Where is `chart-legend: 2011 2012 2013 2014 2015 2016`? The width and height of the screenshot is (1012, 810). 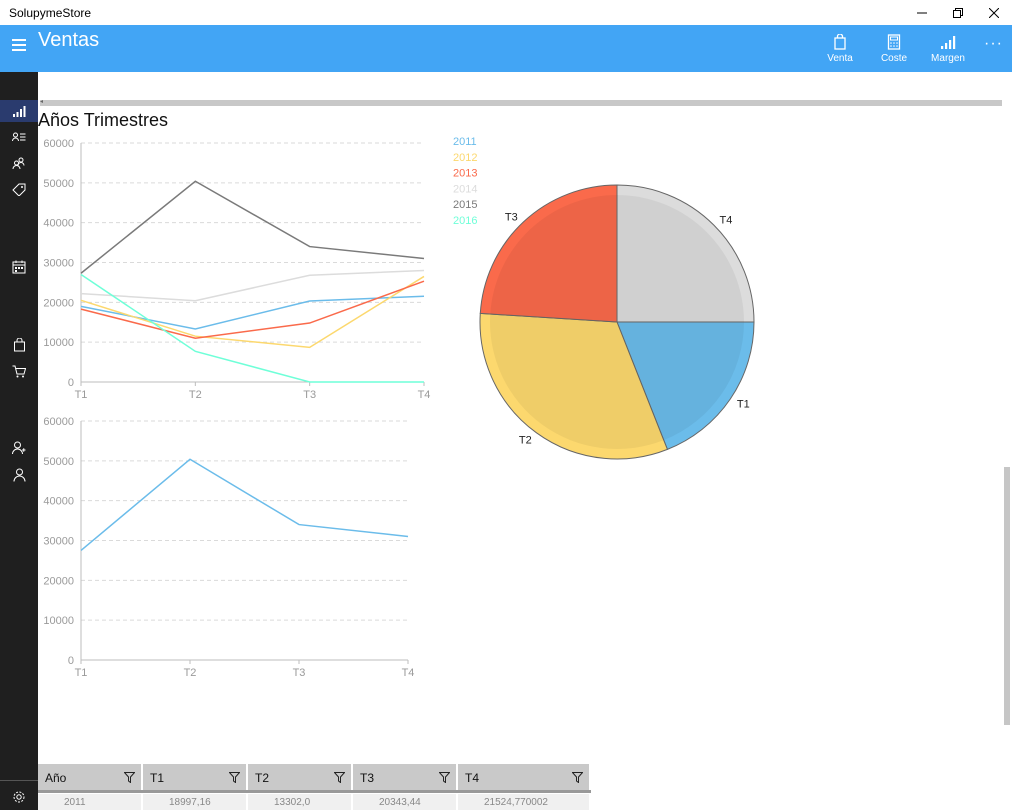 chart-legend: 2011 2012 2013 2014 2015 2016 is located at coordinates (465, 181).